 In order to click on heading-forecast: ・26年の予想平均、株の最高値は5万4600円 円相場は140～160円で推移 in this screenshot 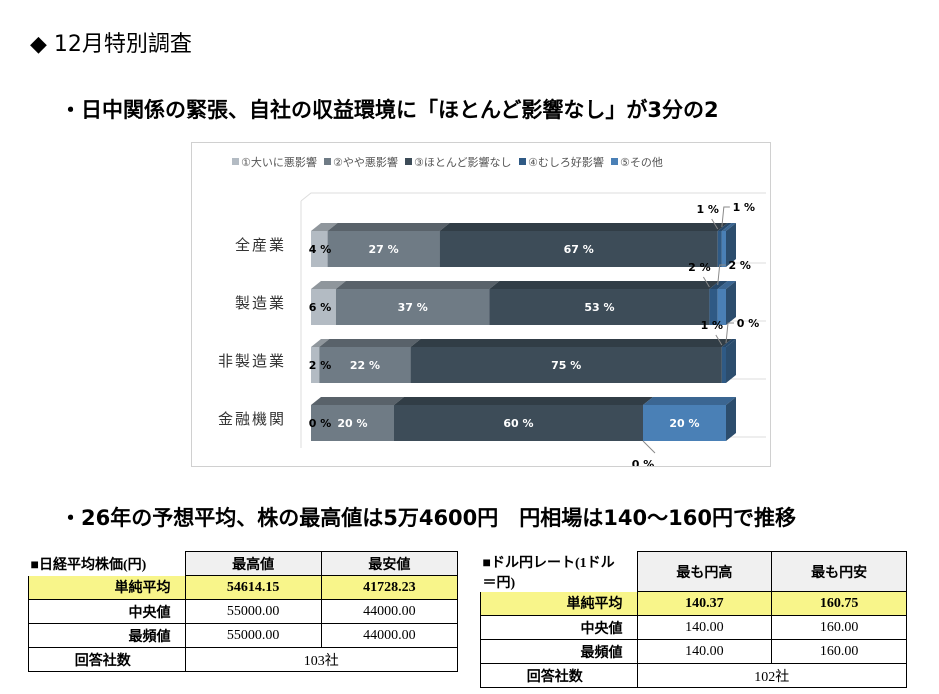, I will do `click(428, 518)`.